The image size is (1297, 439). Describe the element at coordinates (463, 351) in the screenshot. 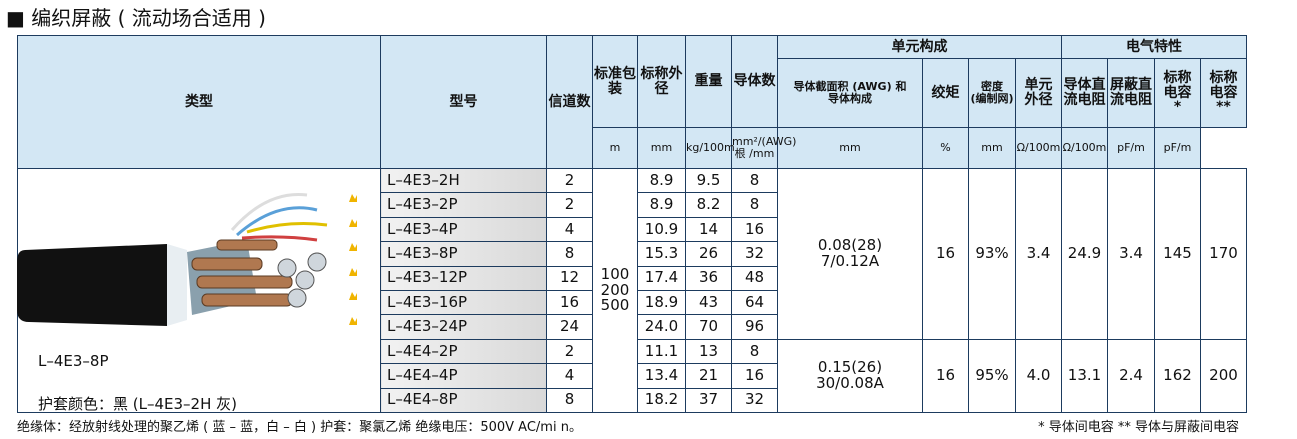

I see `model: L–4E4–2P` at that location.